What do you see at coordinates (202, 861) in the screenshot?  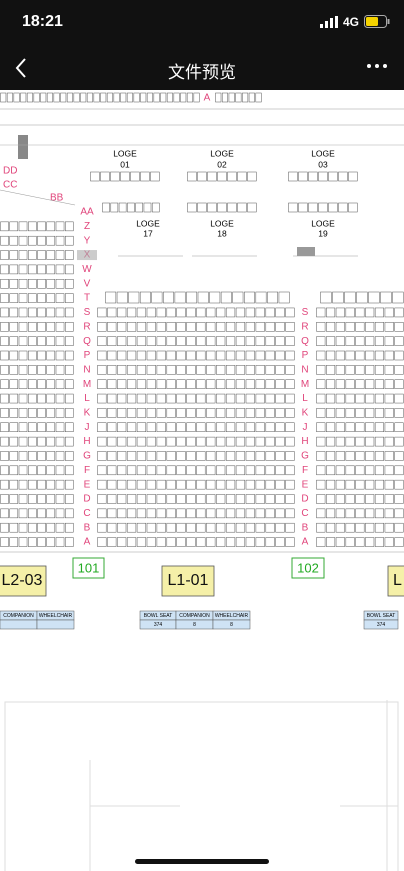 I see `home-indicator` at bounding box center [202, 861].